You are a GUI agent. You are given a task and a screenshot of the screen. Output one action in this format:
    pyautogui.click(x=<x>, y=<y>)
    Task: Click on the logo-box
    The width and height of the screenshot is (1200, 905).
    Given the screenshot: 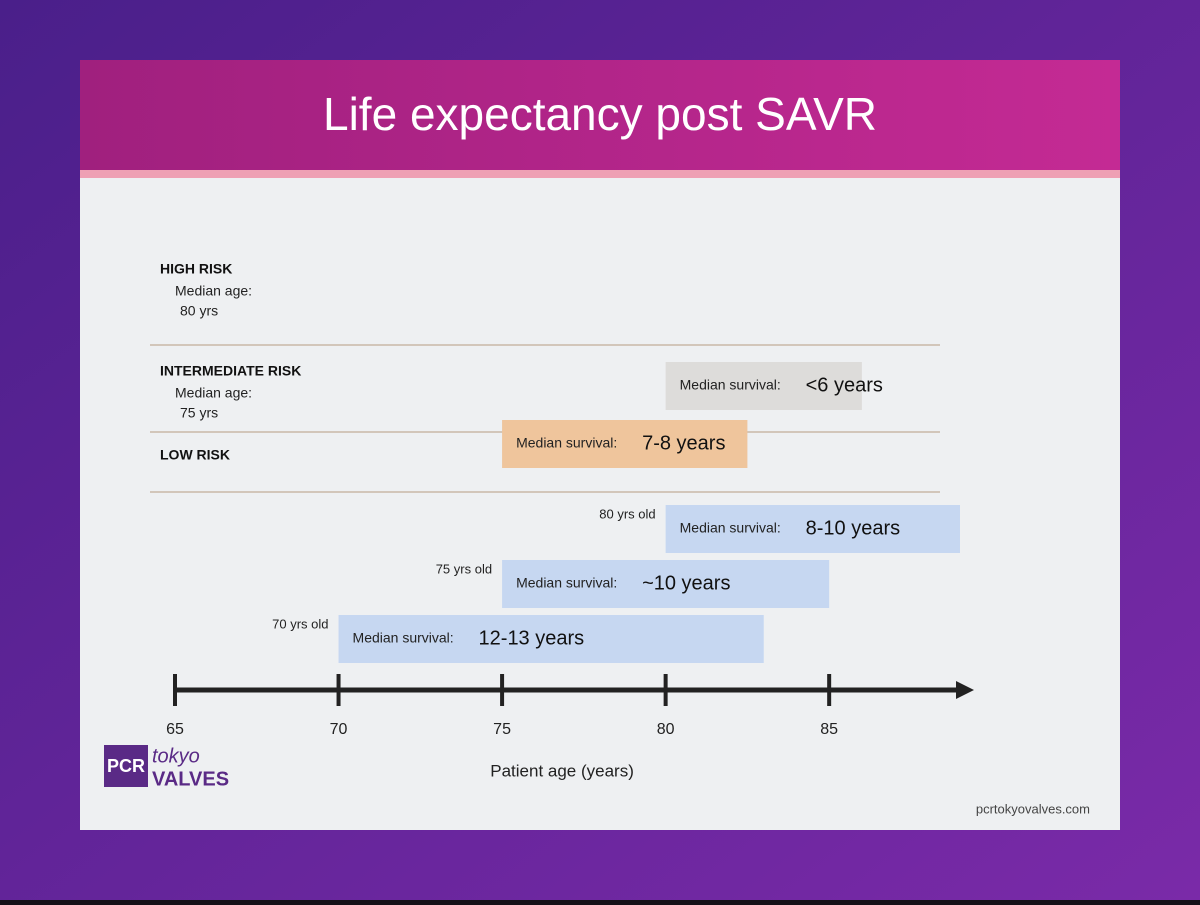 What is the action you would take?
    pyautogui.click(x=126, y=766)
    